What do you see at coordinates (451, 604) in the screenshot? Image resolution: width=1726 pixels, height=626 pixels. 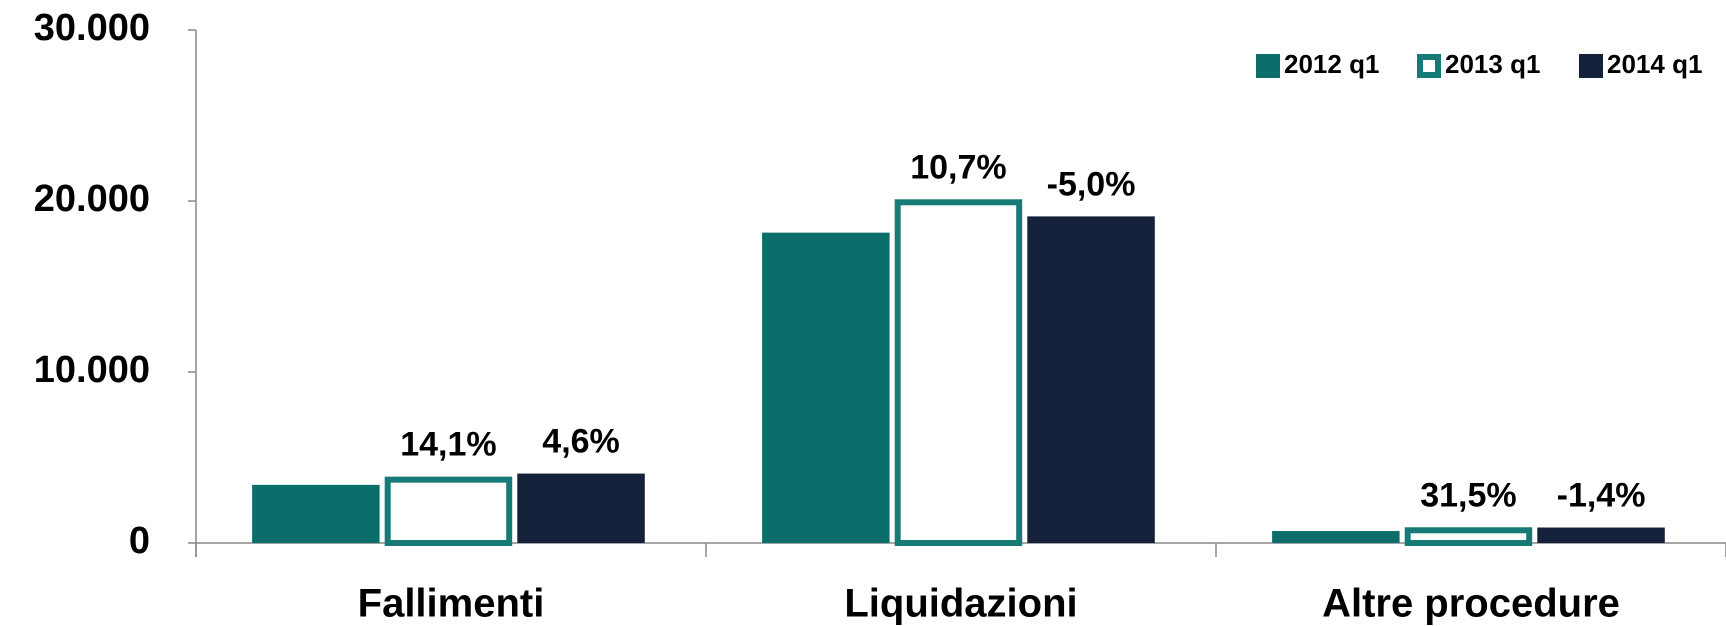 I see `x-tick-label: Fallimenti` at bounding box center [451, 604].